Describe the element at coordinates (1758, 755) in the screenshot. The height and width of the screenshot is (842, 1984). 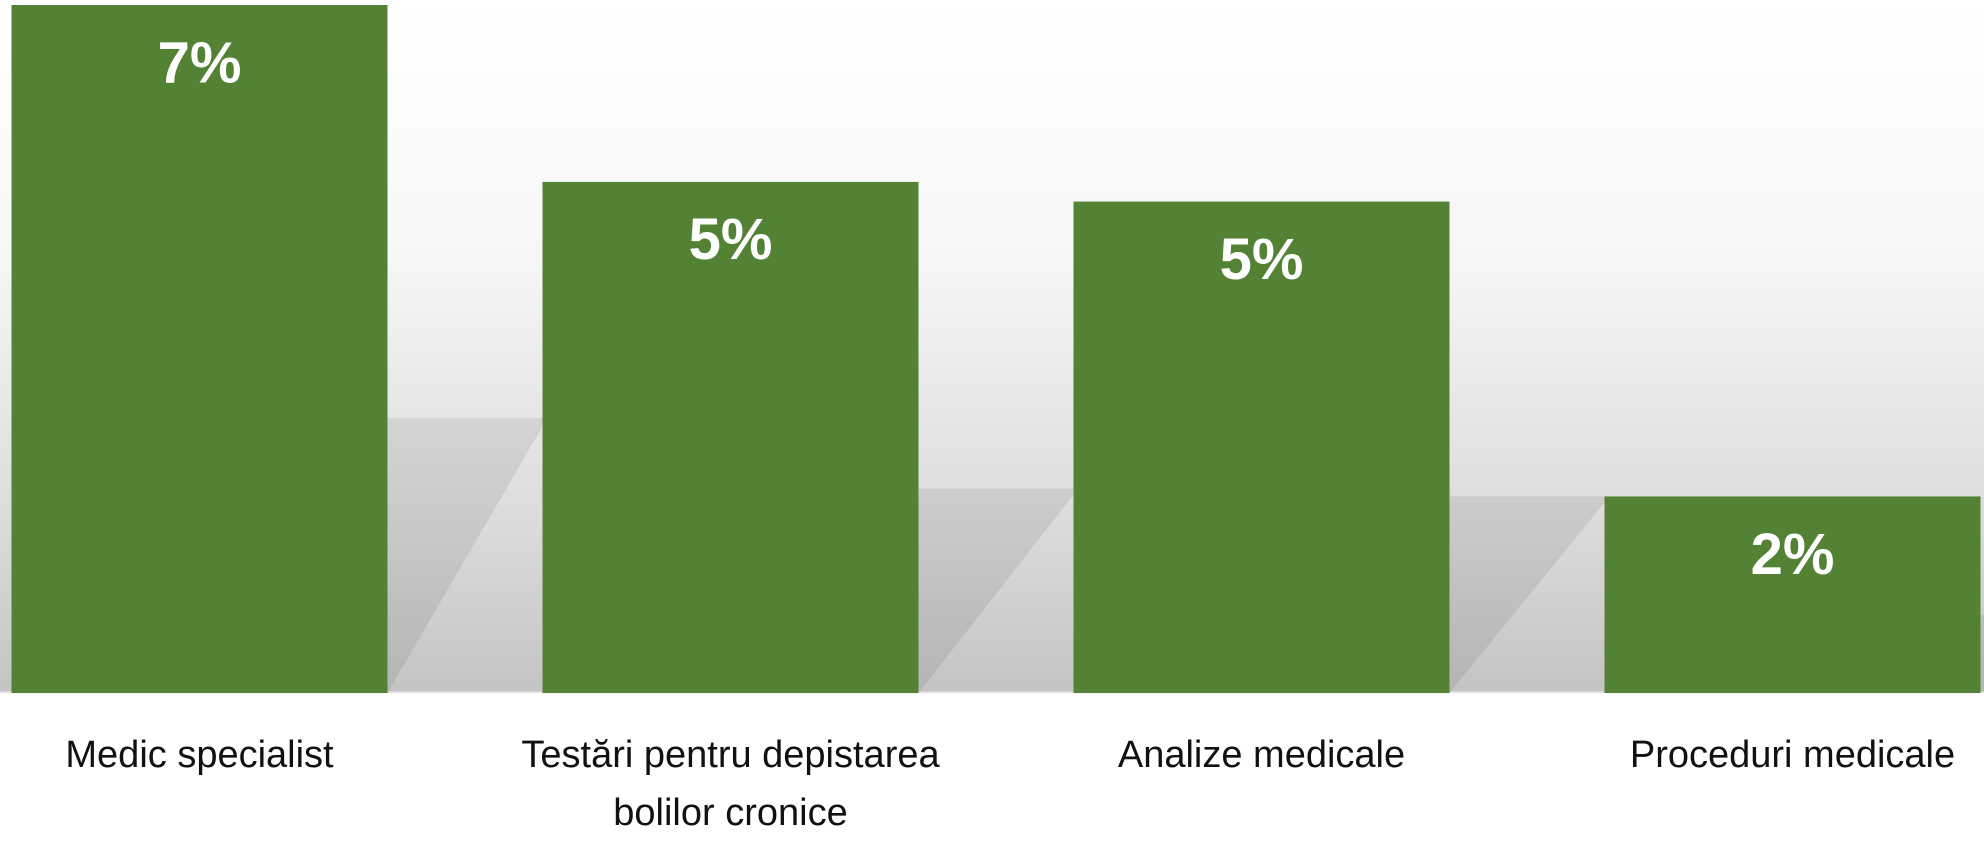
I see `x-tick-label: Proceduri medicale` at that location.